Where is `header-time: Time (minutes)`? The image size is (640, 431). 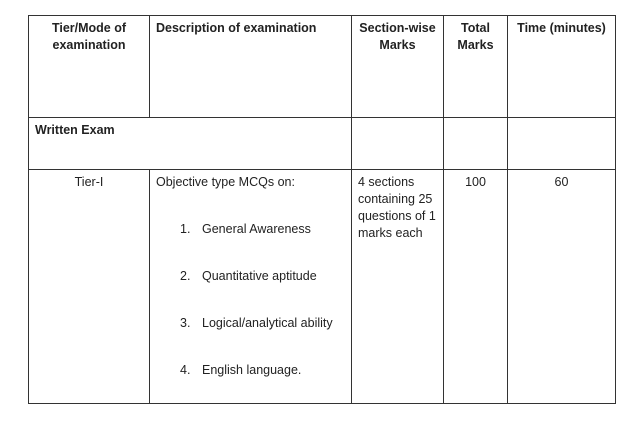 header-time: Time (minutes) is located at coordinates (561, 66).